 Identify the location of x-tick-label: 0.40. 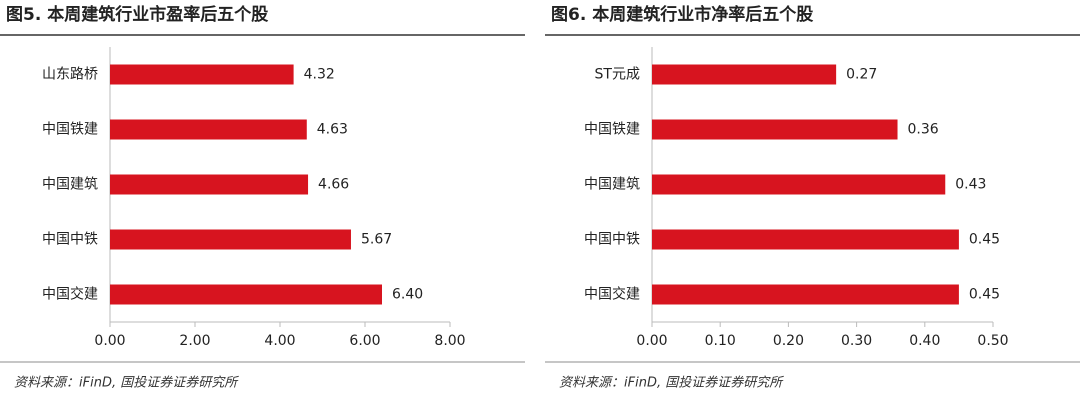
(924, 341).